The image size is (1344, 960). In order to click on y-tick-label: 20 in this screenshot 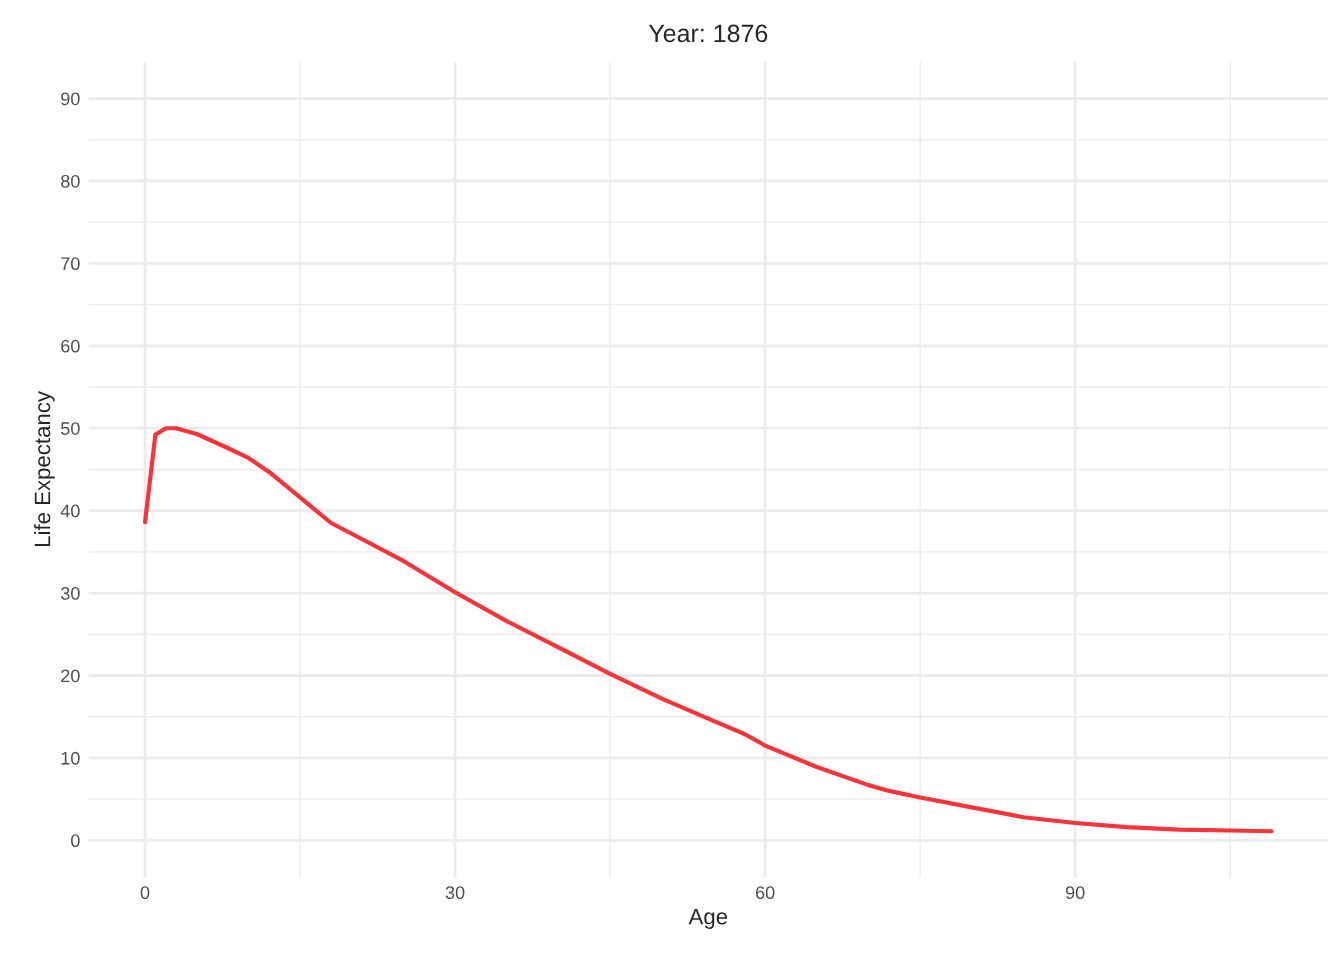, I will do `click(70, 676)`.